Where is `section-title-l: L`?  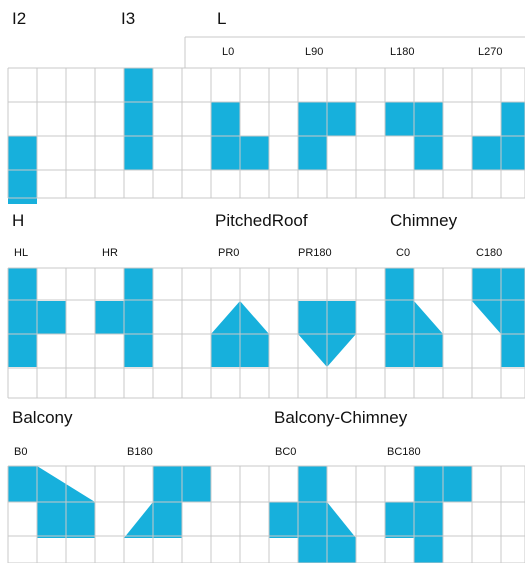
section-title-l: L is located at coordinates (222, 18).